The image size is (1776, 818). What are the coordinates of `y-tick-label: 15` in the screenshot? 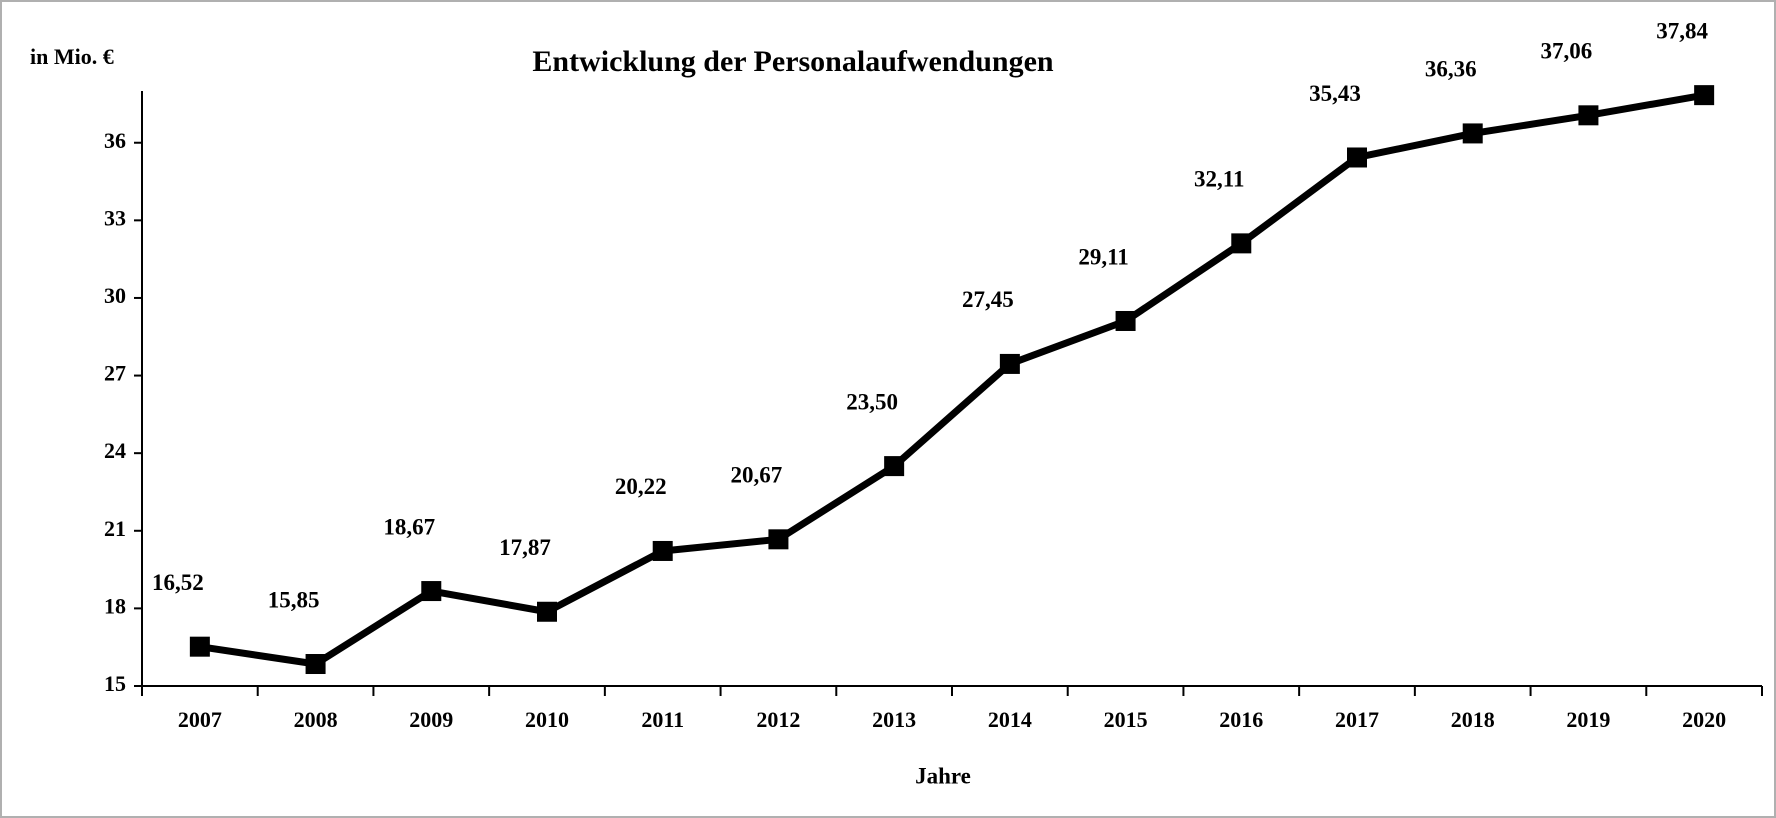 It's located at (115, 683).